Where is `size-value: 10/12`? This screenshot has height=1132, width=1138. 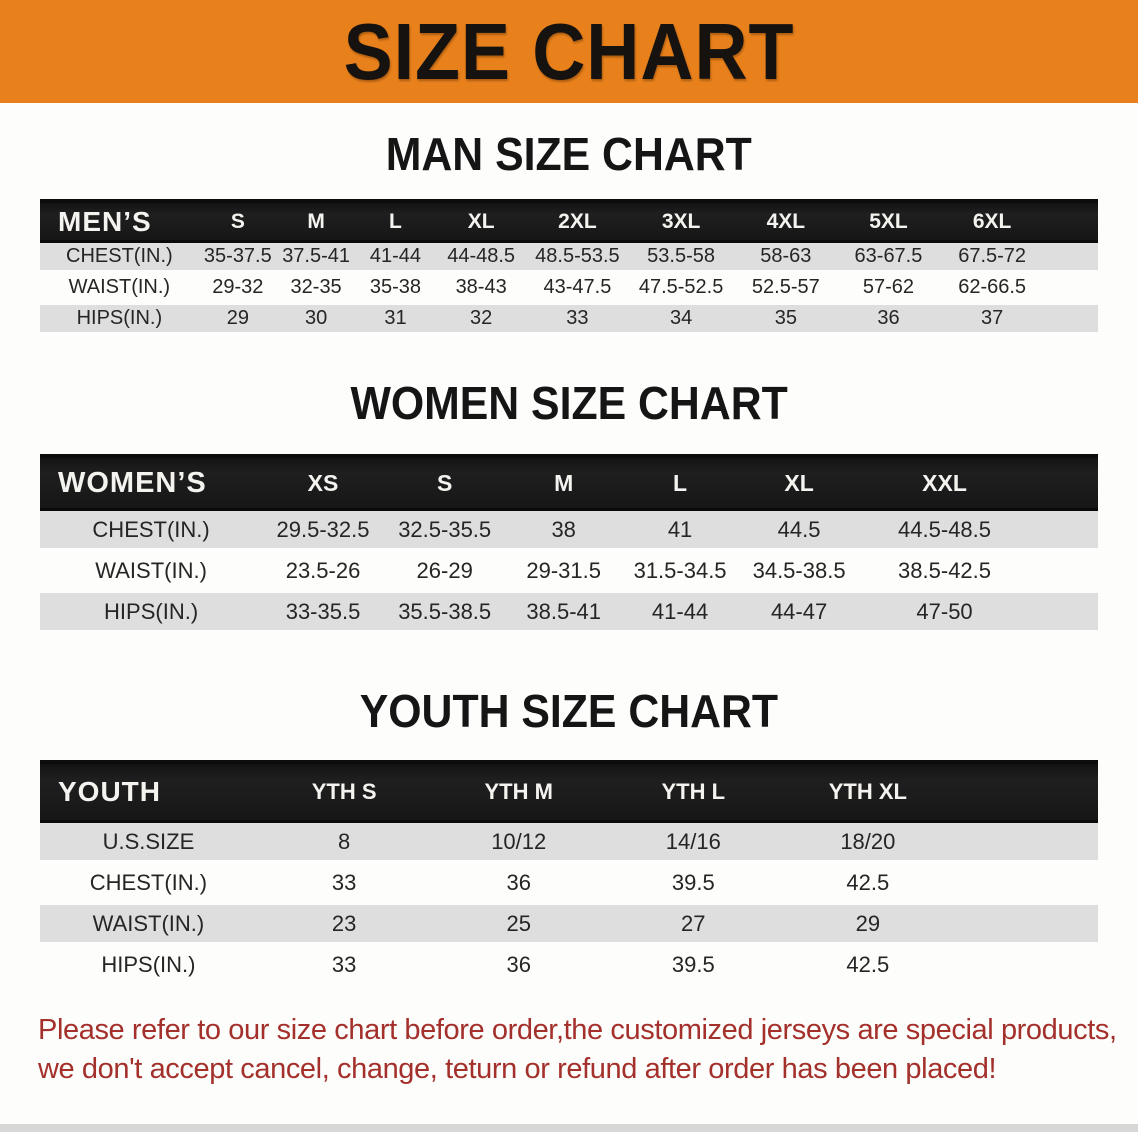 size-value: 10/12 is located at coordinates (518, 843).